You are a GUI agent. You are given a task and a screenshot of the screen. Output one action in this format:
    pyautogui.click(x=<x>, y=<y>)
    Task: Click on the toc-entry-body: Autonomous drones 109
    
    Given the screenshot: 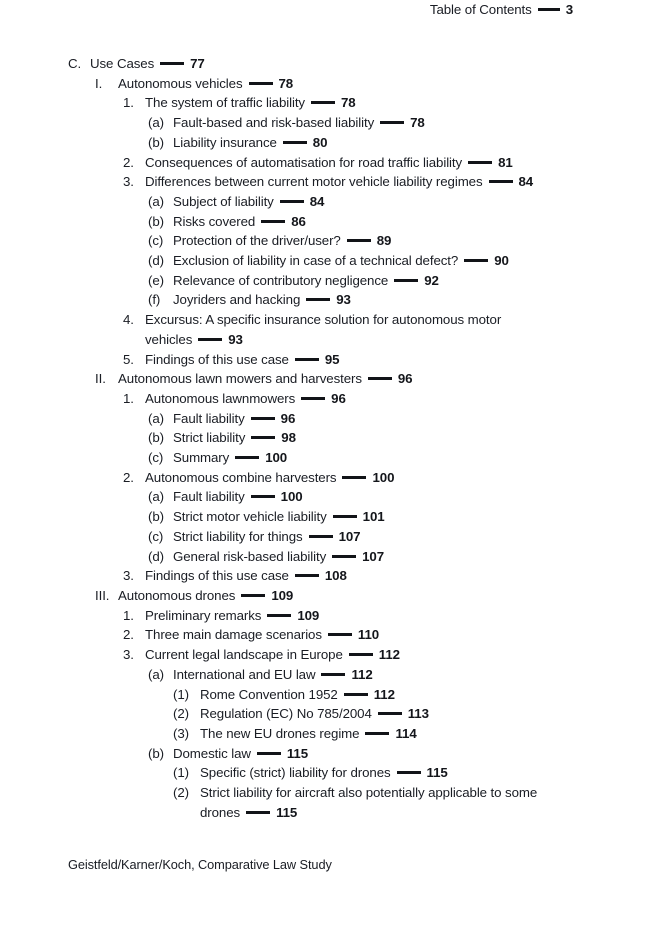 What is the action you would take?
    pyautogui.click(x=356, y=596)
    